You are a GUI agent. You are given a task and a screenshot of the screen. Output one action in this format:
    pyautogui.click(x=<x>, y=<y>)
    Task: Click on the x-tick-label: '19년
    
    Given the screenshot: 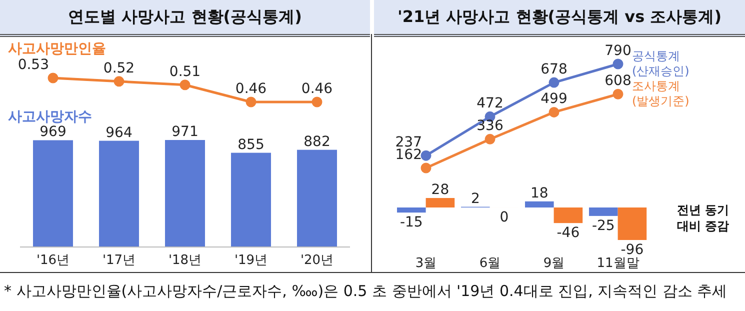 What is the action you would take?
    pyautogui.click(x=251, y=260)
    